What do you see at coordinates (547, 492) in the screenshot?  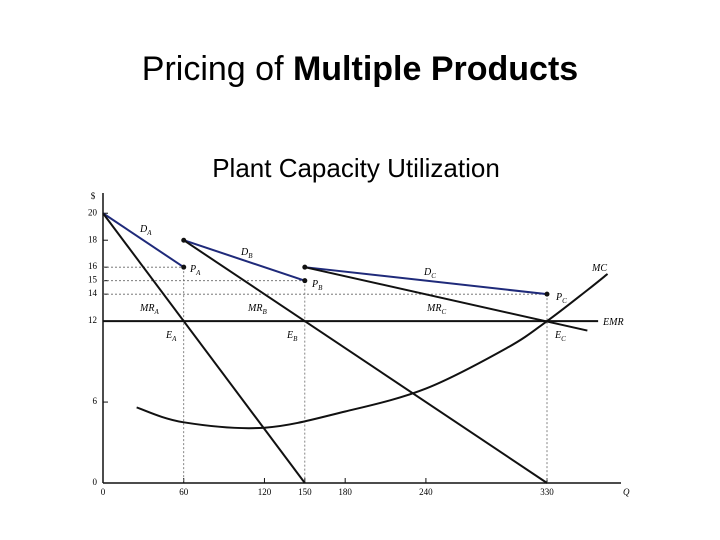 I see `x-tick-label: 330` at bounding box center [547, 492].